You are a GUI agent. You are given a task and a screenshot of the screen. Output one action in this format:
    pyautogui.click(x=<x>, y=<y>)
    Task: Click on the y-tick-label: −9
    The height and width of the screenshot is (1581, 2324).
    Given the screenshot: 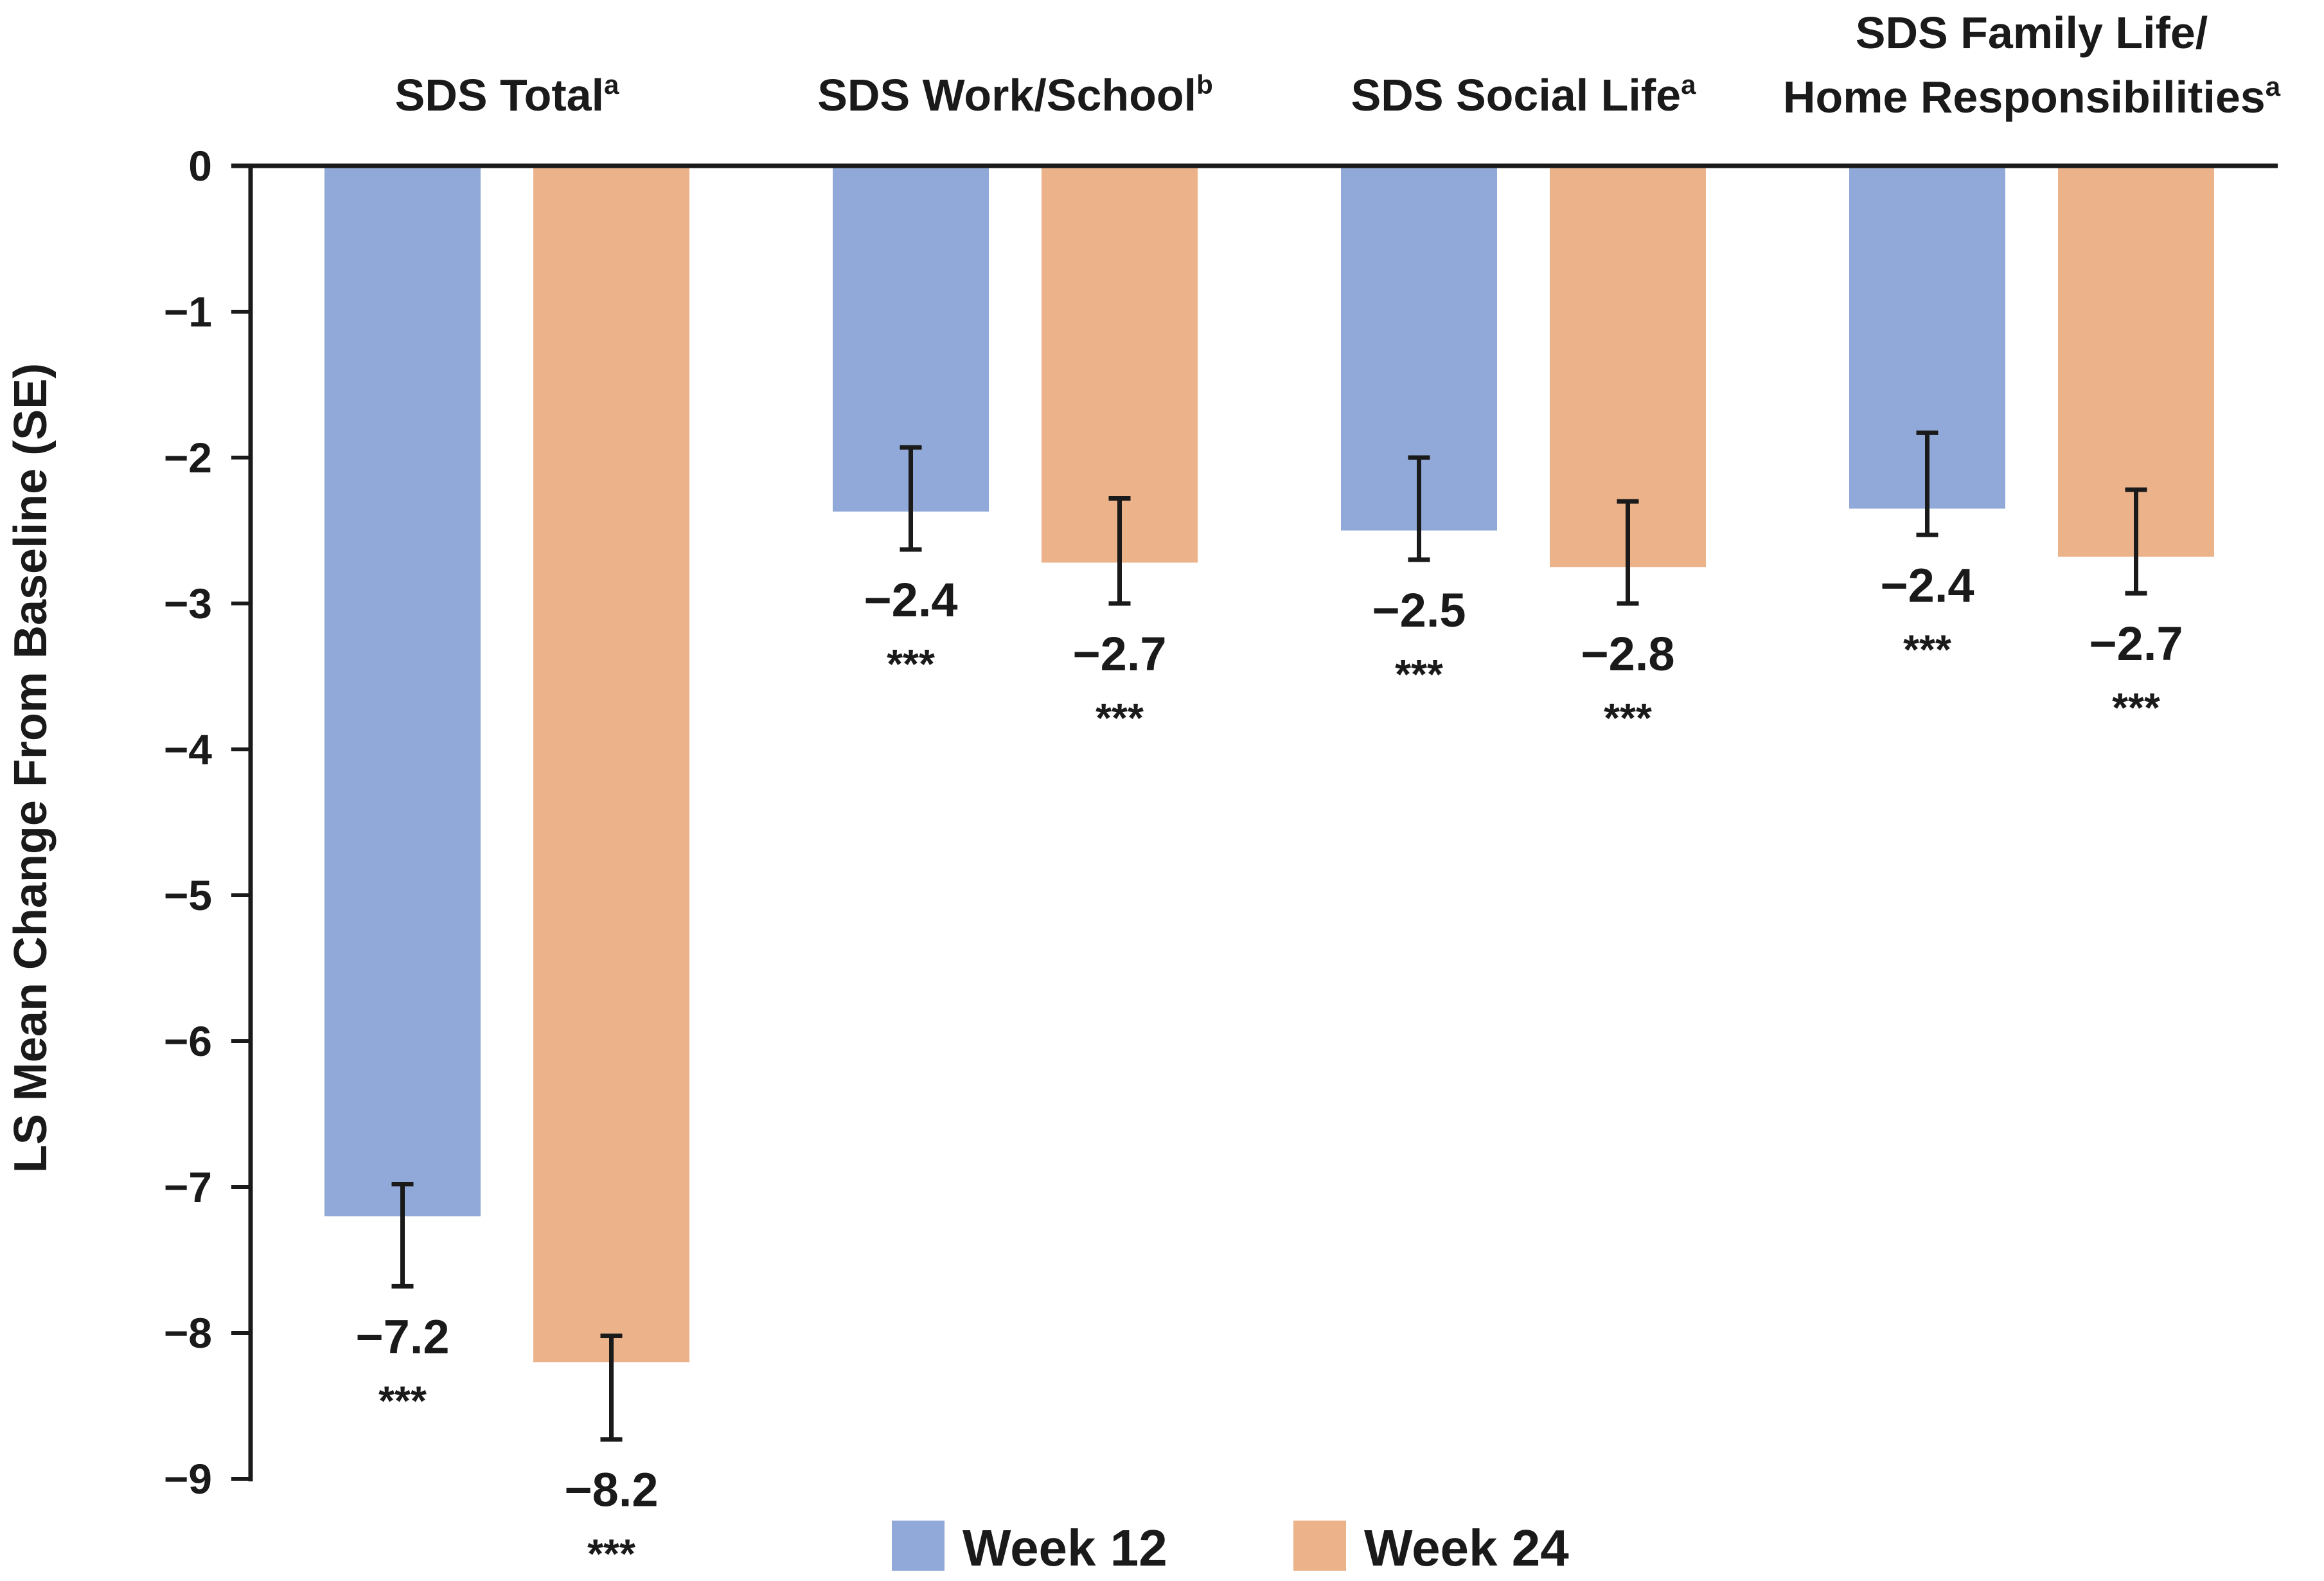 What is the action you would take?
    pyautogui.click(x=188, y=1479)
    